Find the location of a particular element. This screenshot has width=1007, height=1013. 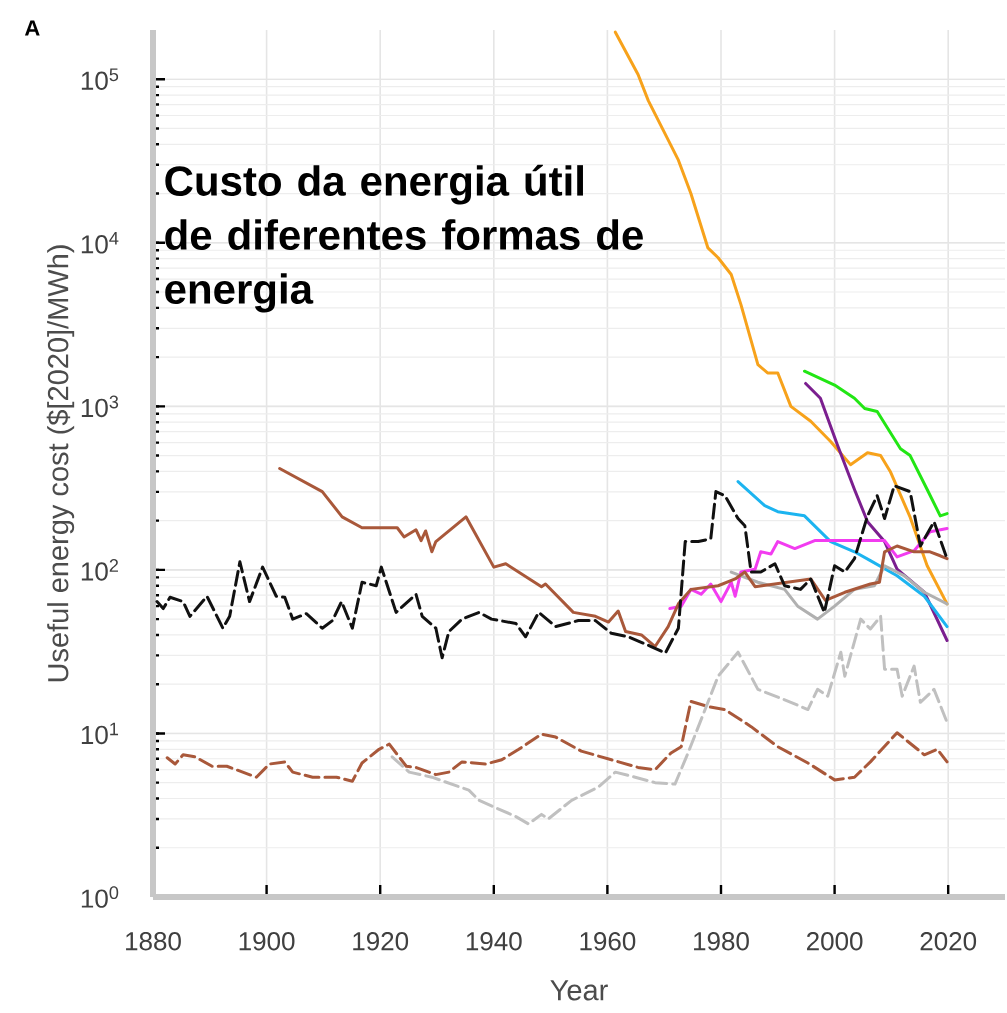

text: Custo da energia útil de diferentes formas de energia is located at coordinates (404, 238).